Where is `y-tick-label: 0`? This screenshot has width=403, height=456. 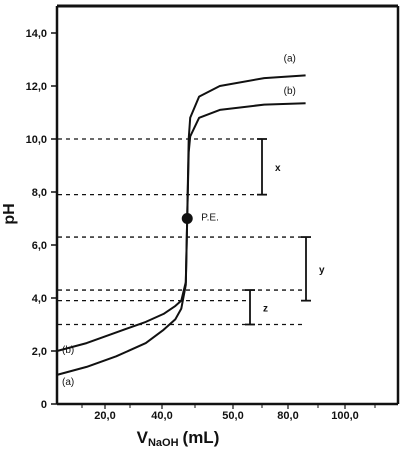 y-tick-label: 0 is located at coordinates (44, 405).